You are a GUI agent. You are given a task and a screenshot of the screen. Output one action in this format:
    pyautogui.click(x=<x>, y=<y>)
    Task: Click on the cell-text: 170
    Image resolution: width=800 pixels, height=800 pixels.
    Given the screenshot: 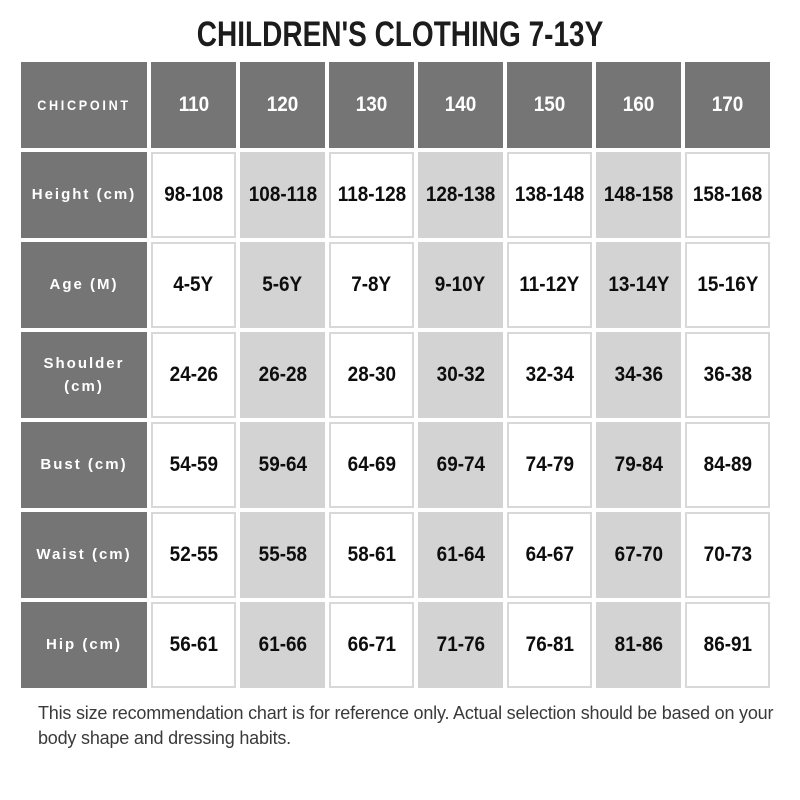 What is the action you would take?
    pyautogui.click(x=727, y=104)
    